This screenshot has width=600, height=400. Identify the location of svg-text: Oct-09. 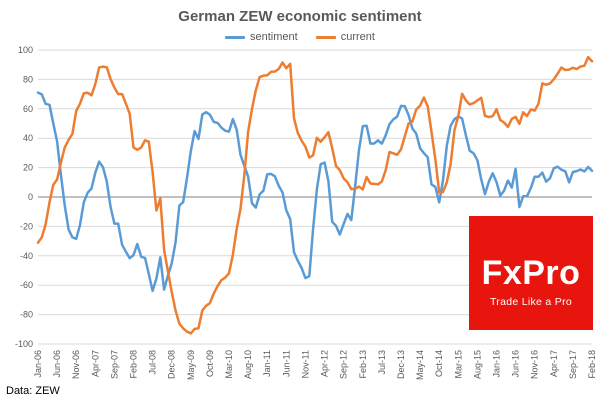
(210, 363).